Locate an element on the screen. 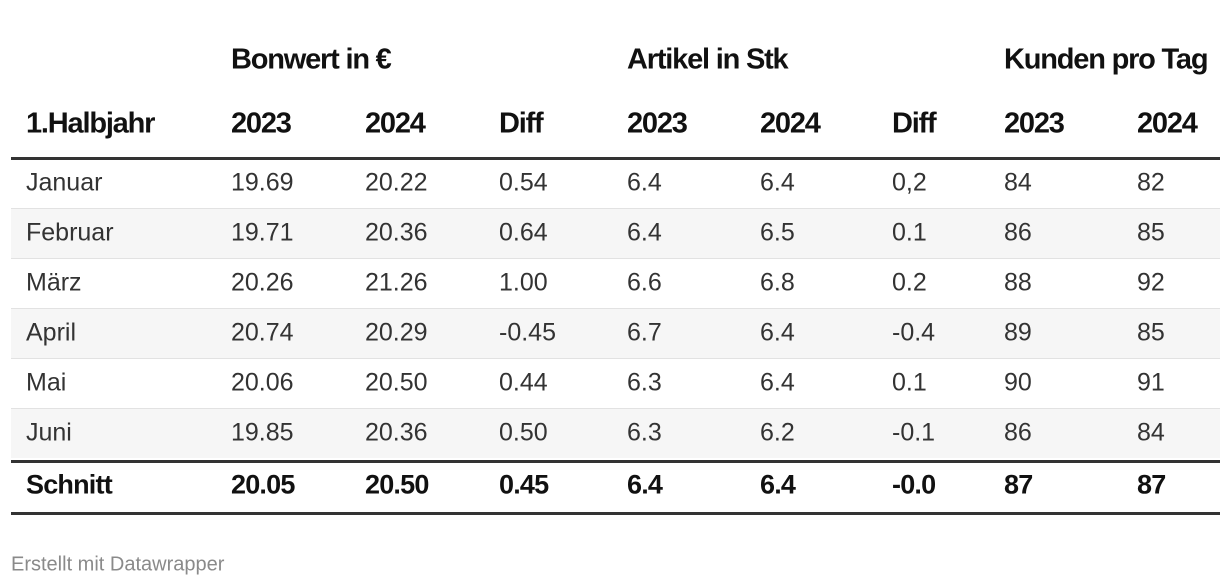 Image resolution: width=1220 pixels, height=588 pixels. total-cell: 20.05 is located at coordinates (263, 484).